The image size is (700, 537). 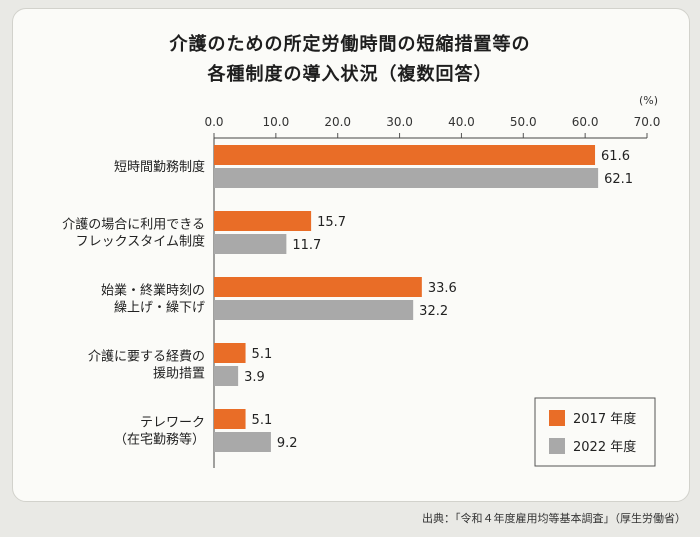 I want to click on x-tick-label: 50.0, so click(x=523, y=122).